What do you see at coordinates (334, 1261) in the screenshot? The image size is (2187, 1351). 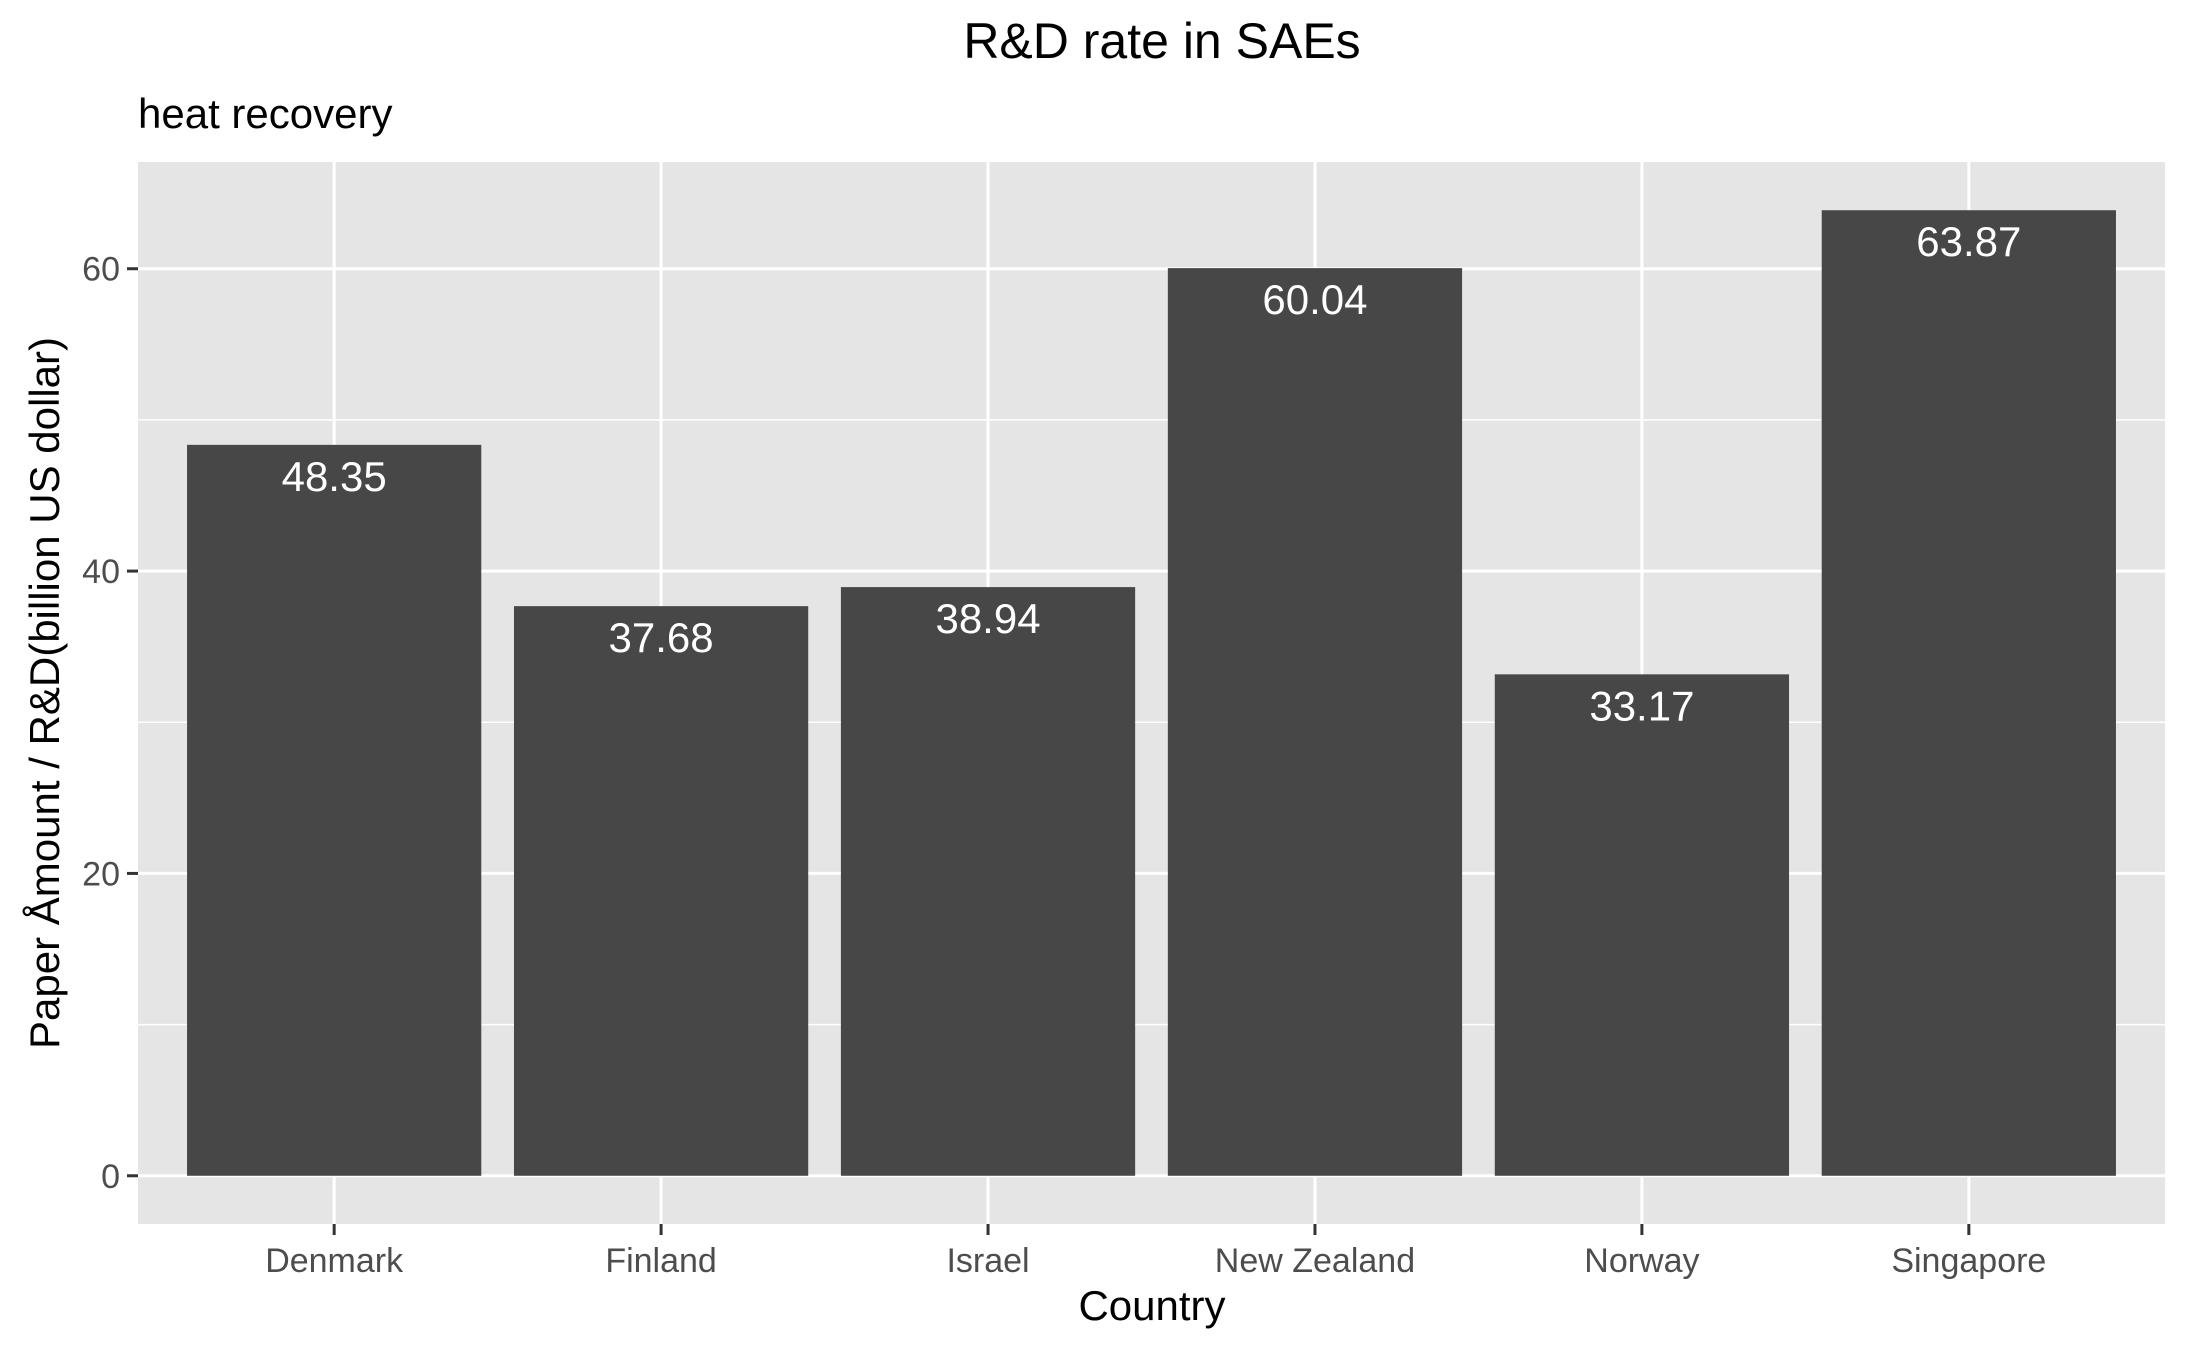 I see `x-tick-label: Denmark` at bounding box center [334, 1261].